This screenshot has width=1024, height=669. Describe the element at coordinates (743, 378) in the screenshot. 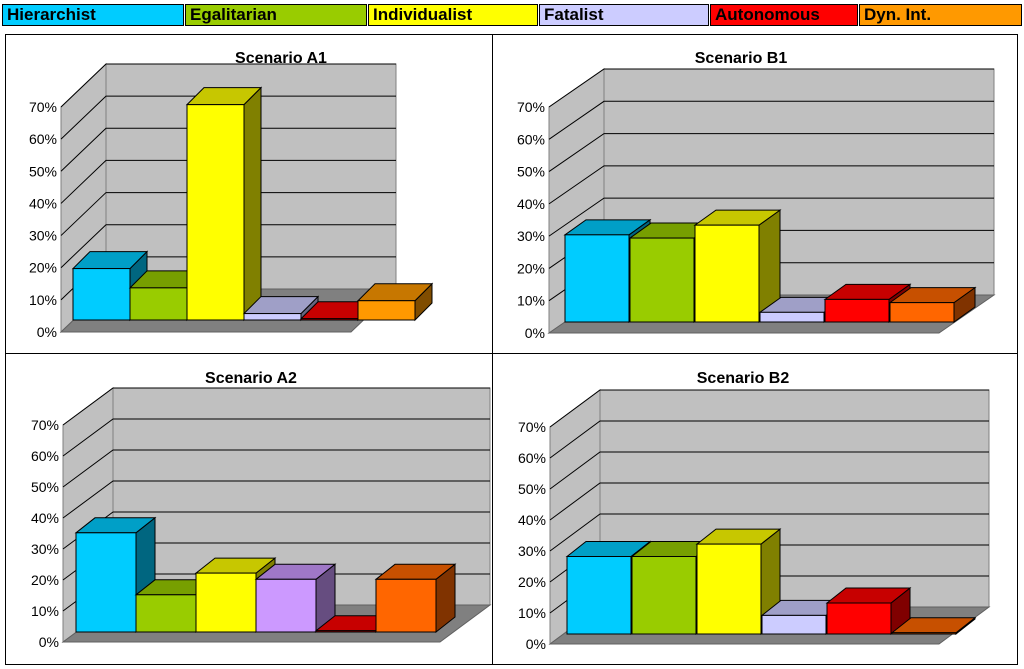

I see `chart-title: Scenario B2` at that location.